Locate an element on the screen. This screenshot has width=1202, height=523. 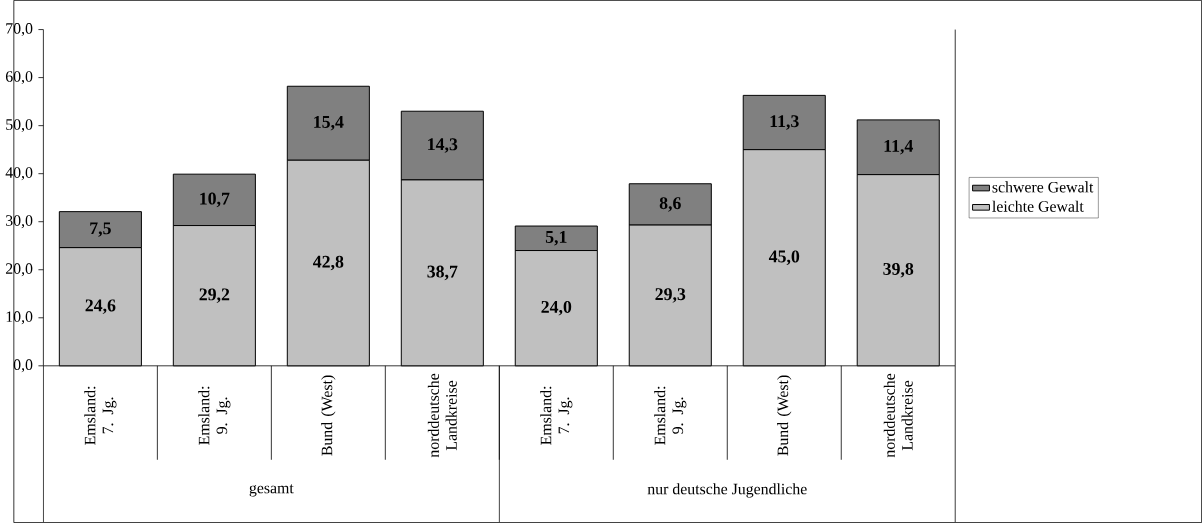
data-label: 24,6 is located at coordinates (100, 307).